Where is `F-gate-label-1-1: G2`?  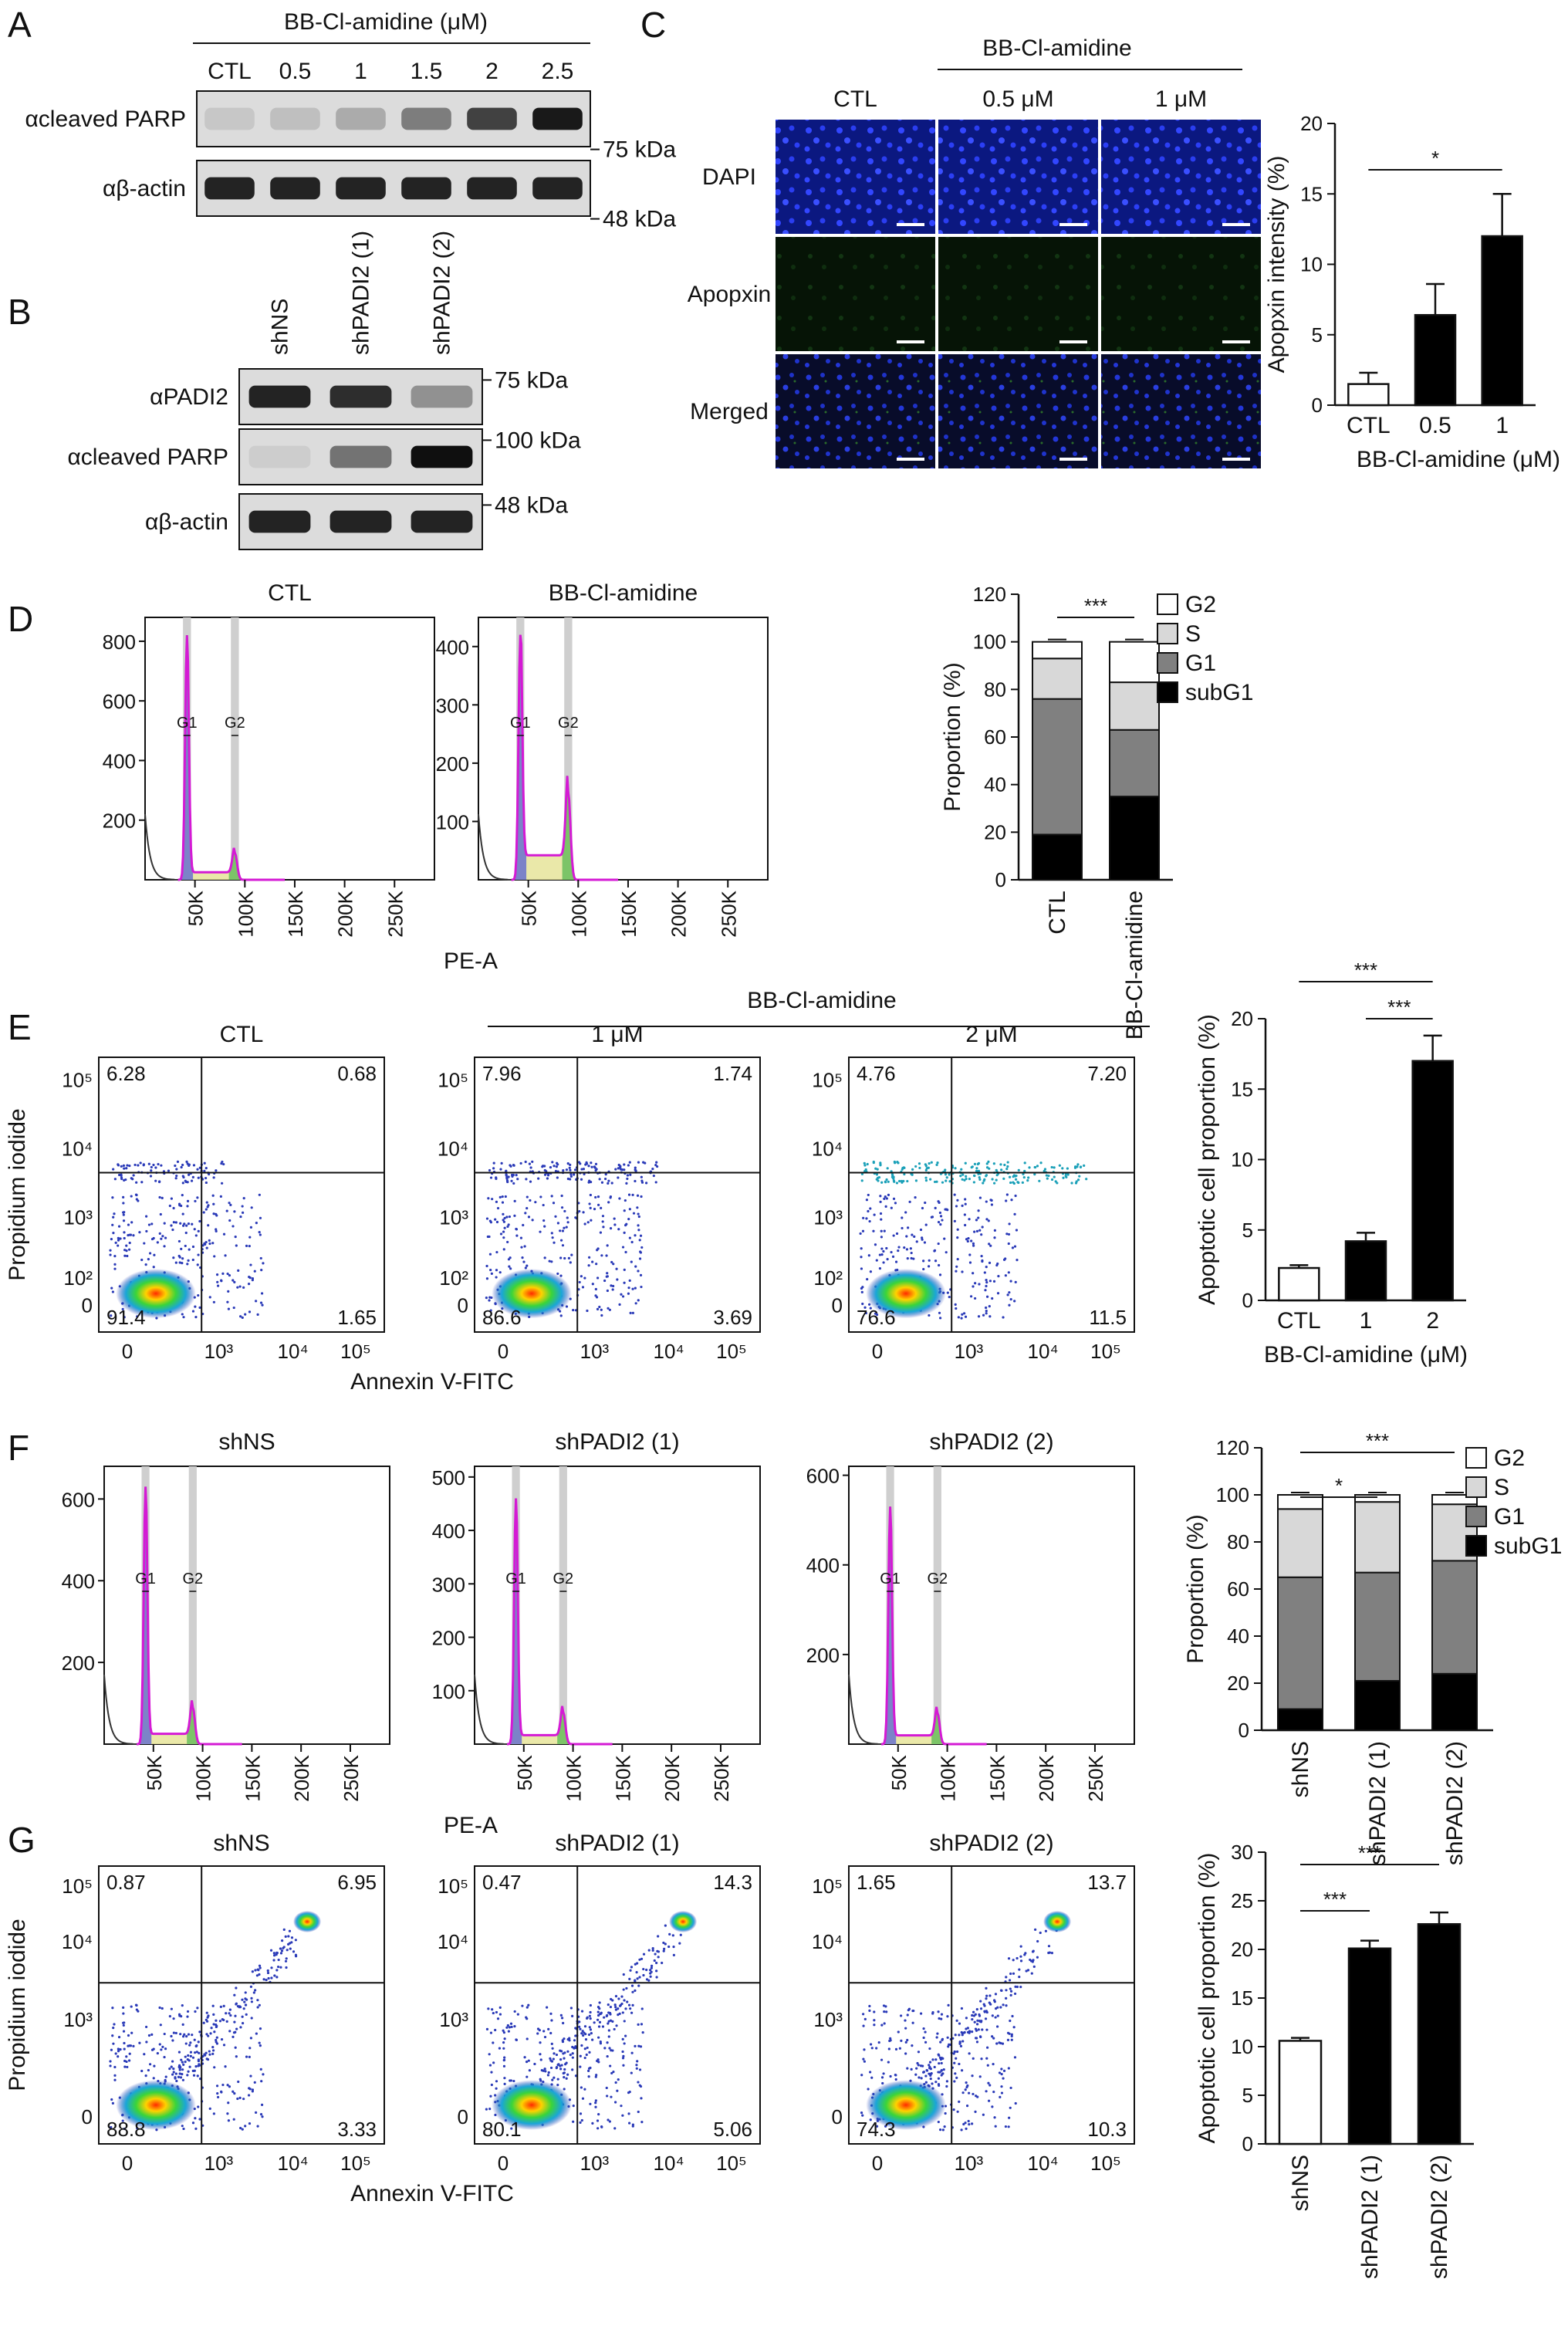 F-gate-label-1-1: G2 is located at coordinates (563, 1578).